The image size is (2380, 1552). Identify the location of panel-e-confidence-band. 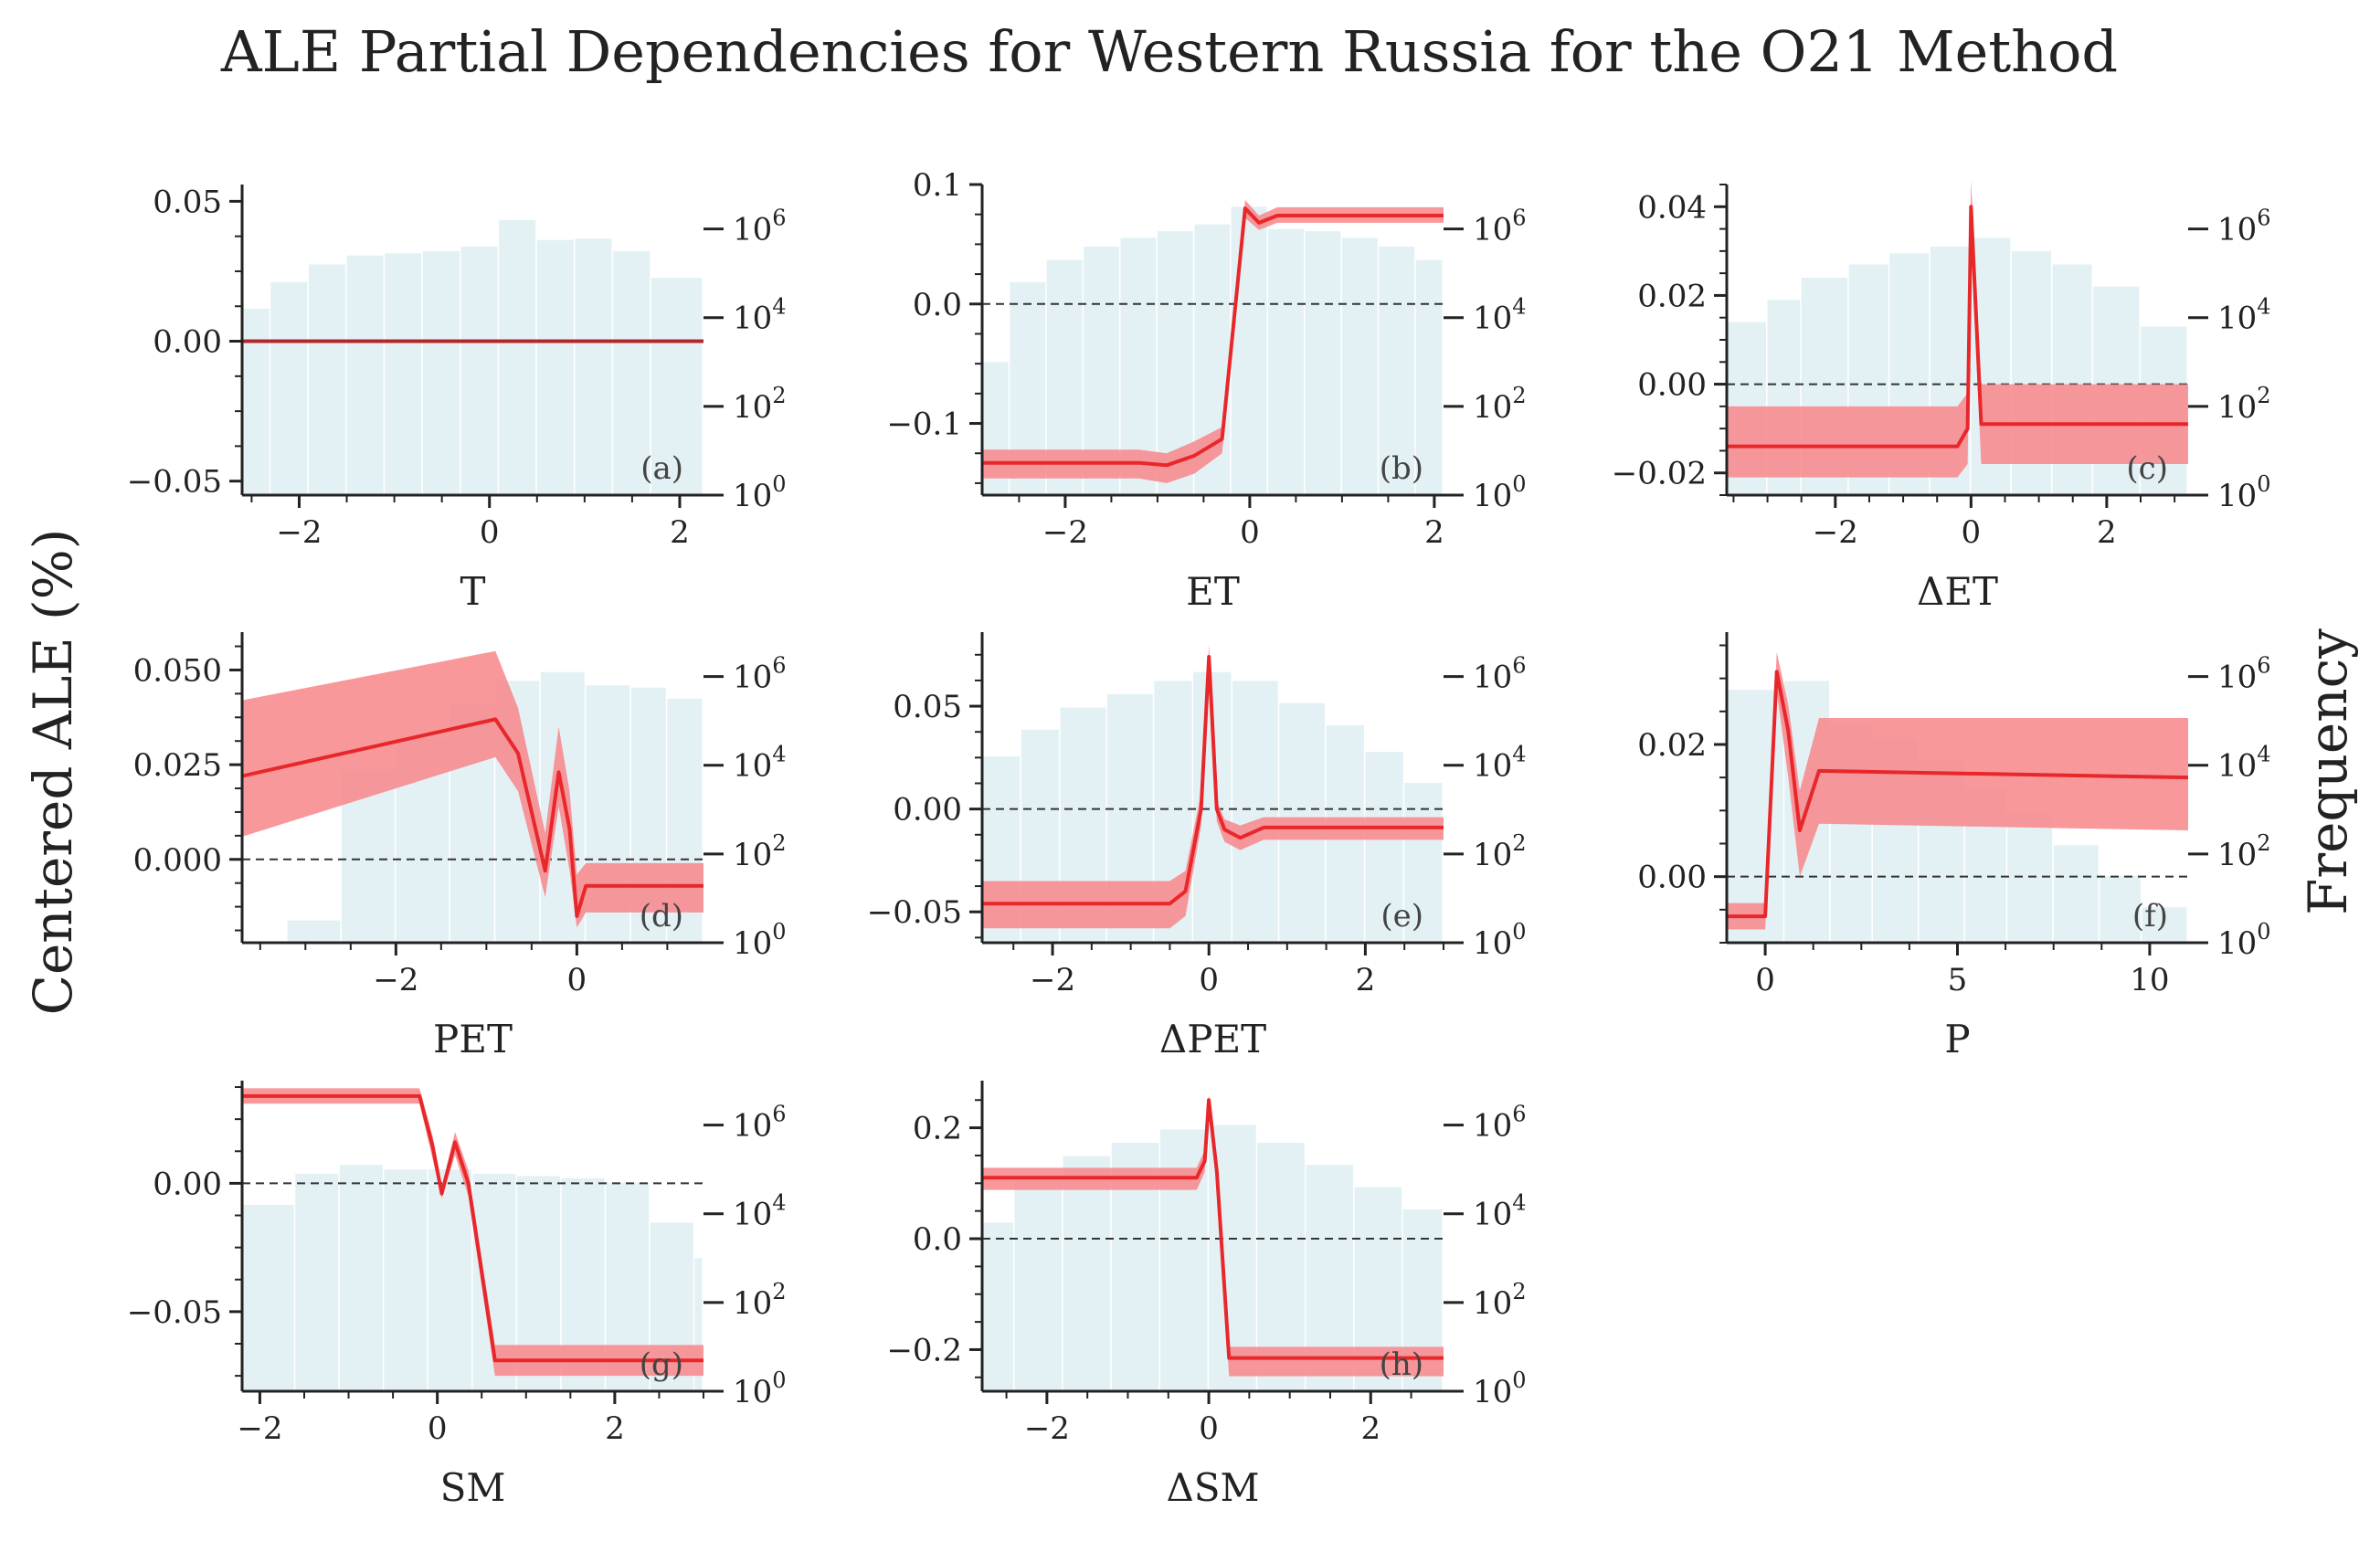
(1213, 786).